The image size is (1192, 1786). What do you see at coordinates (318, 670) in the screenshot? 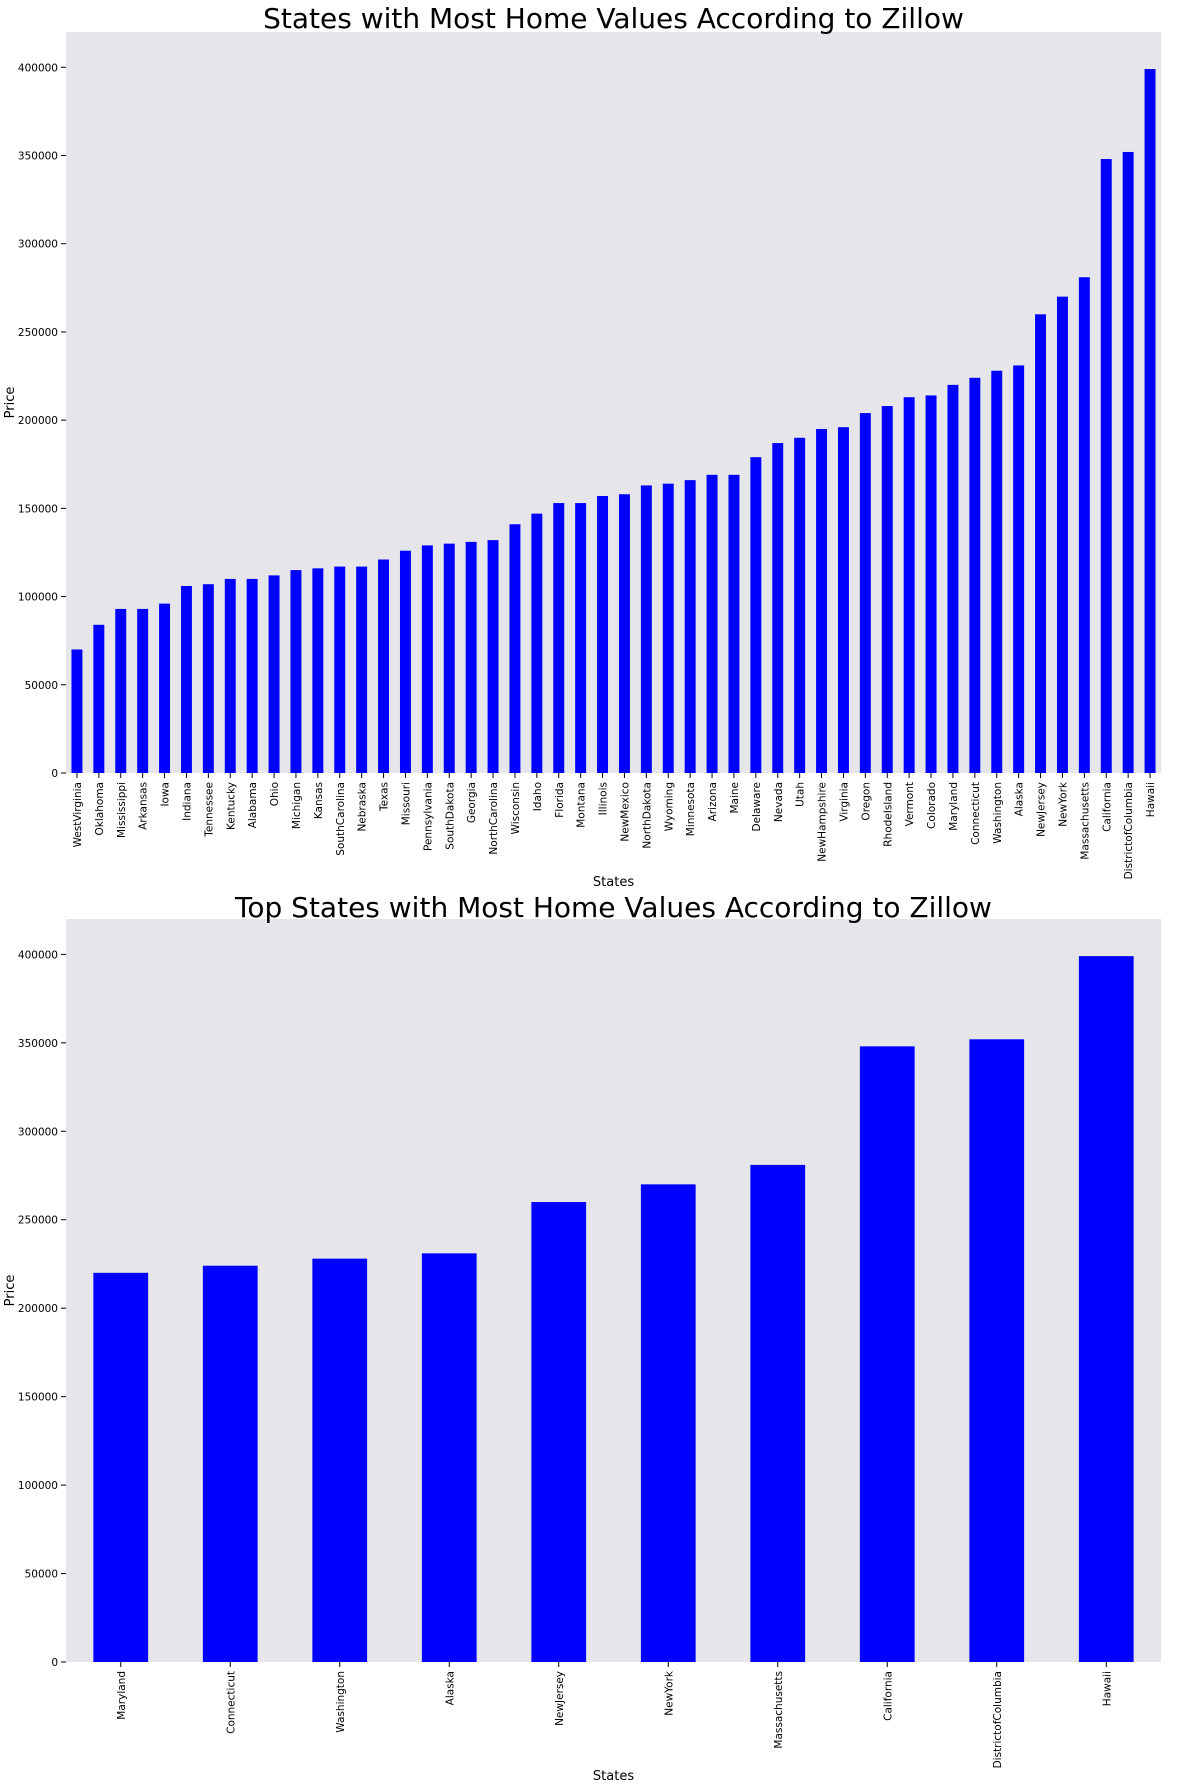
I see `bar-Kansas` at bounding box center [318, 670].